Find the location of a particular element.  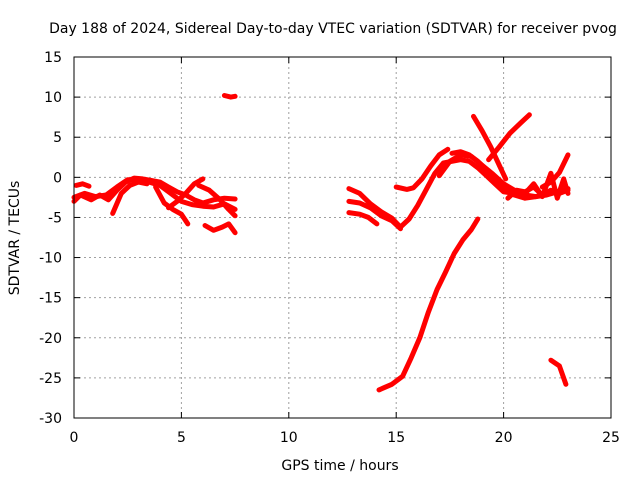

x-tick-label: 10 is located at coordinates (289, 438).